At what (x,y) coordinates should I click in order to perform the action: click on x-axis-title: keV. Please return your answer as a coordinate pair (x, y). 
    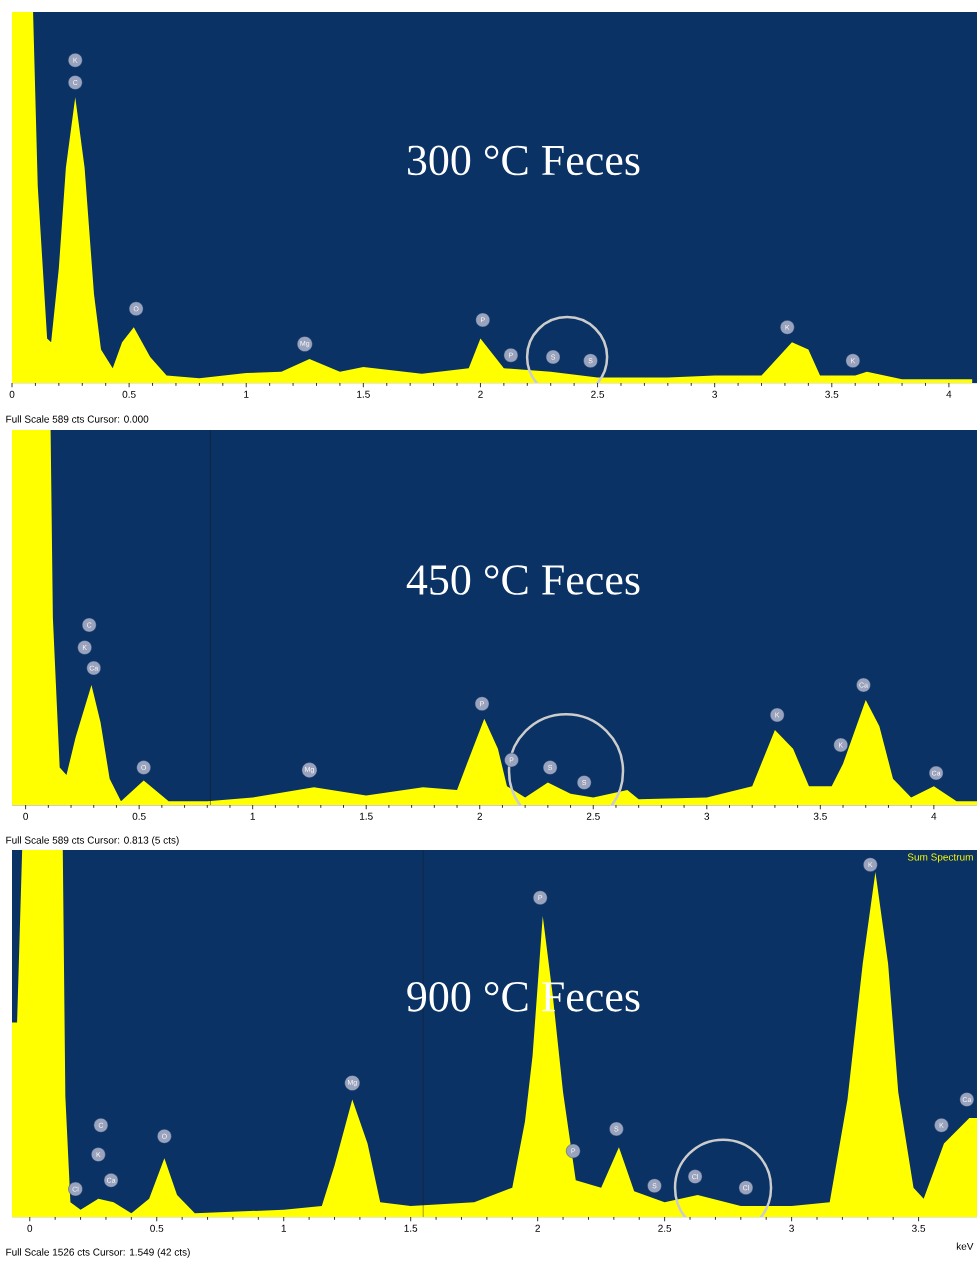
    Looking at the image, I should click on (965, 1246).